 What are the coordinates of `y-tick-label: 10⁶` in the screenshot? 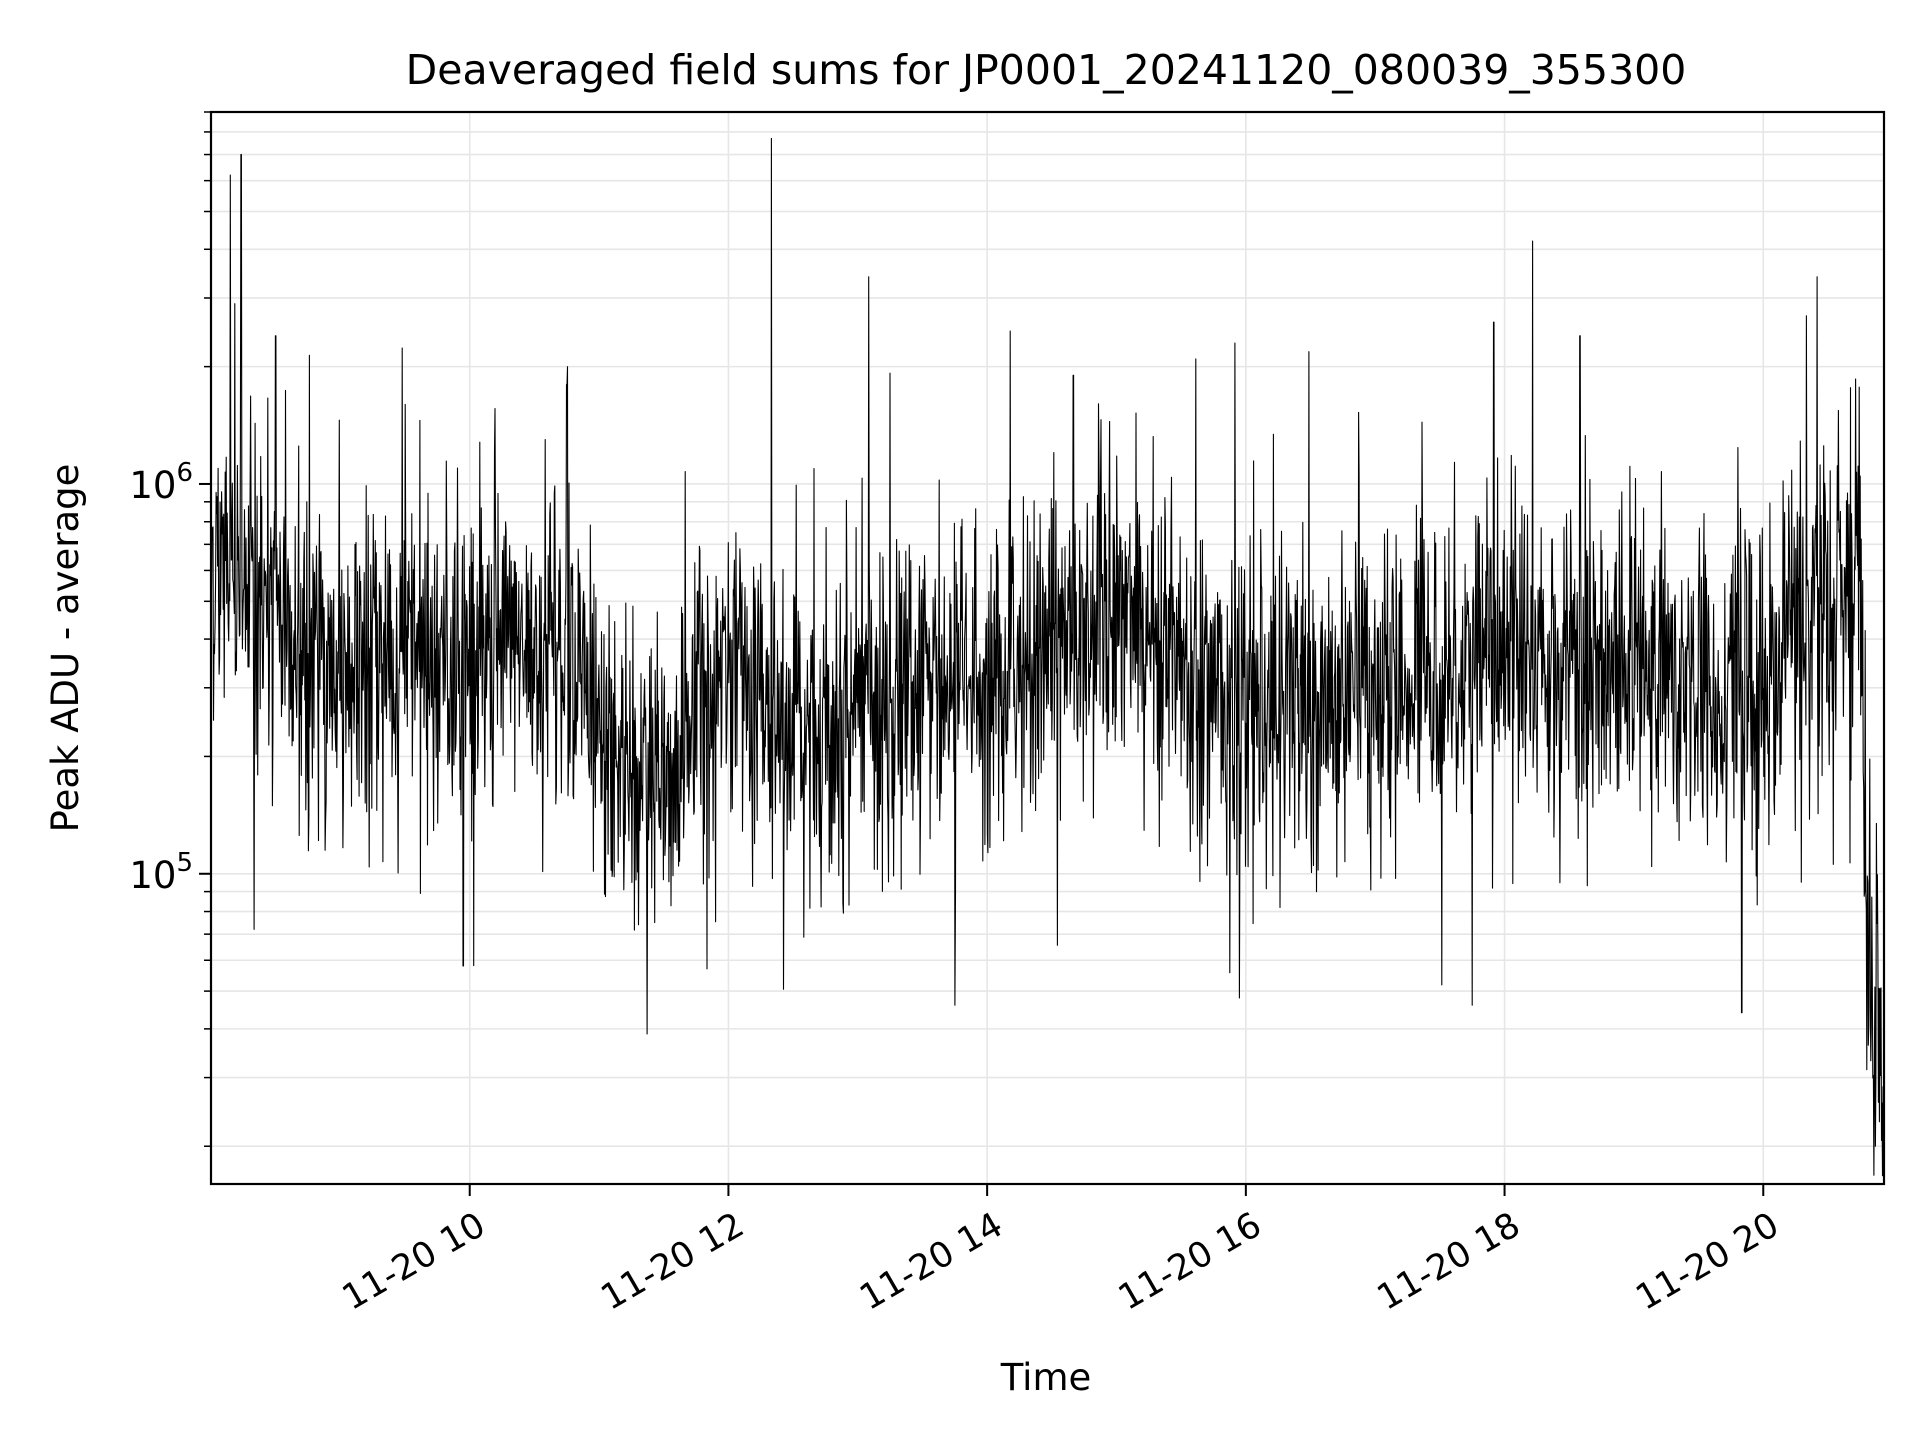 It's located at (161, 482).